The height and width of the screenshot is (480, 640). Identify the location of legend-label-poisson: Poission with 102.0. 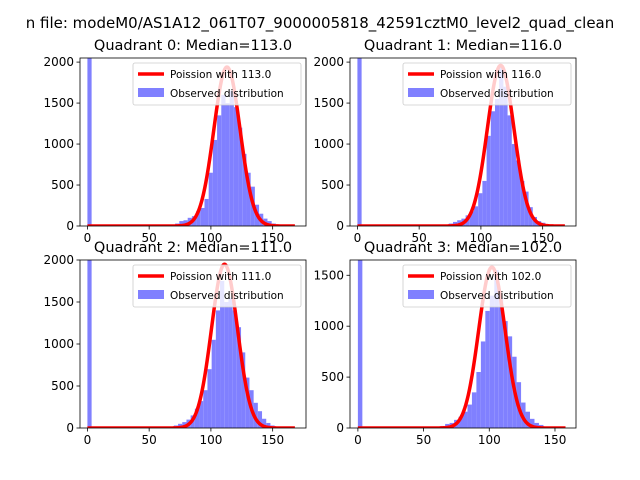
(490, 277).